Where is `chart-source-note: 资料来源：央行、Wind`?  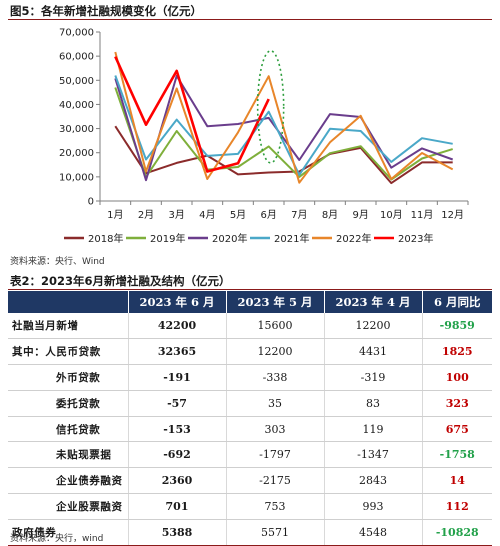
chart-source-note: 资料来源：央行、Wind is located at coordinates (57, 262).